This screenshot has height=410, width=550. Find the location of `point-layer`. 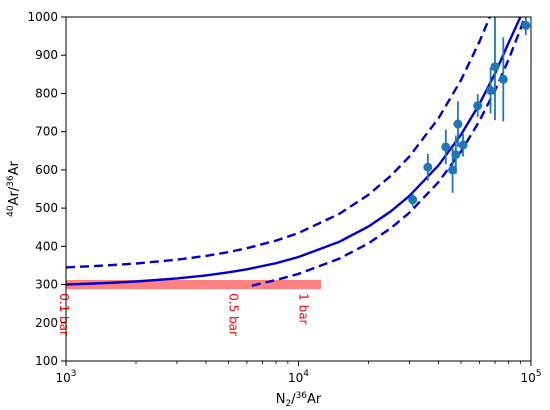

point-layer is located at coordinates (469, 112).